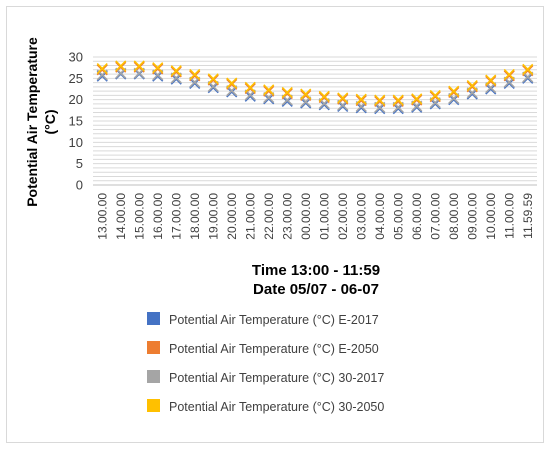 The width and height of the screenshot is (550, 449). I want to click on x-tick-label: 14.00.00, so click(121, 216).